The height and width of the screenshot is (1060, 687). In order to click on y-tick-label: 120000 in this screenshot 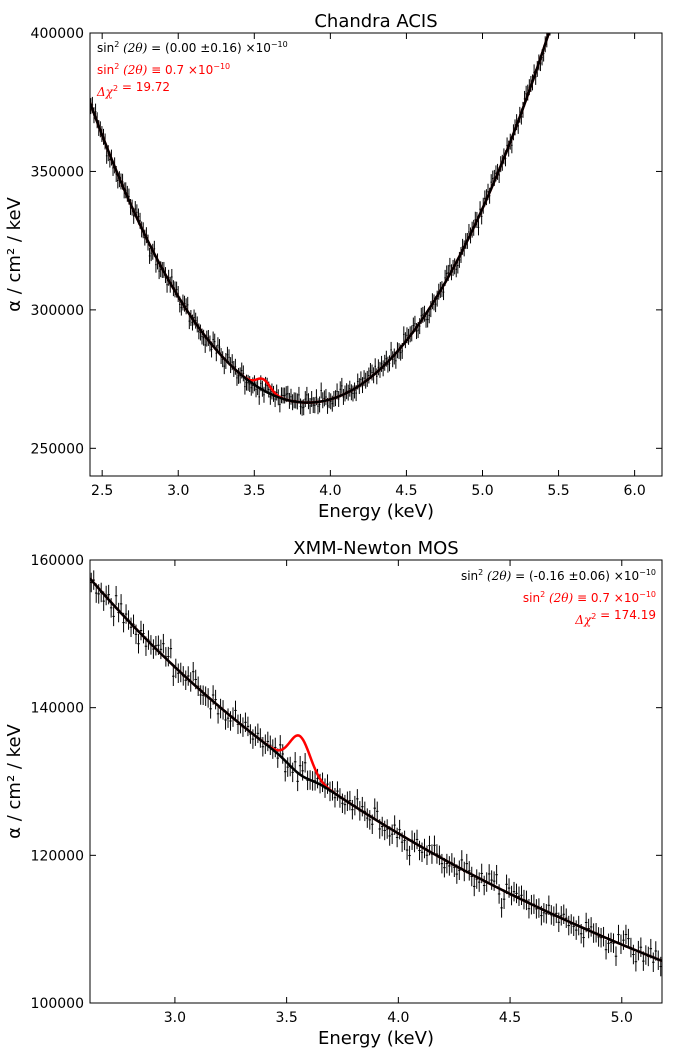, I will do `click(57, 856)`.